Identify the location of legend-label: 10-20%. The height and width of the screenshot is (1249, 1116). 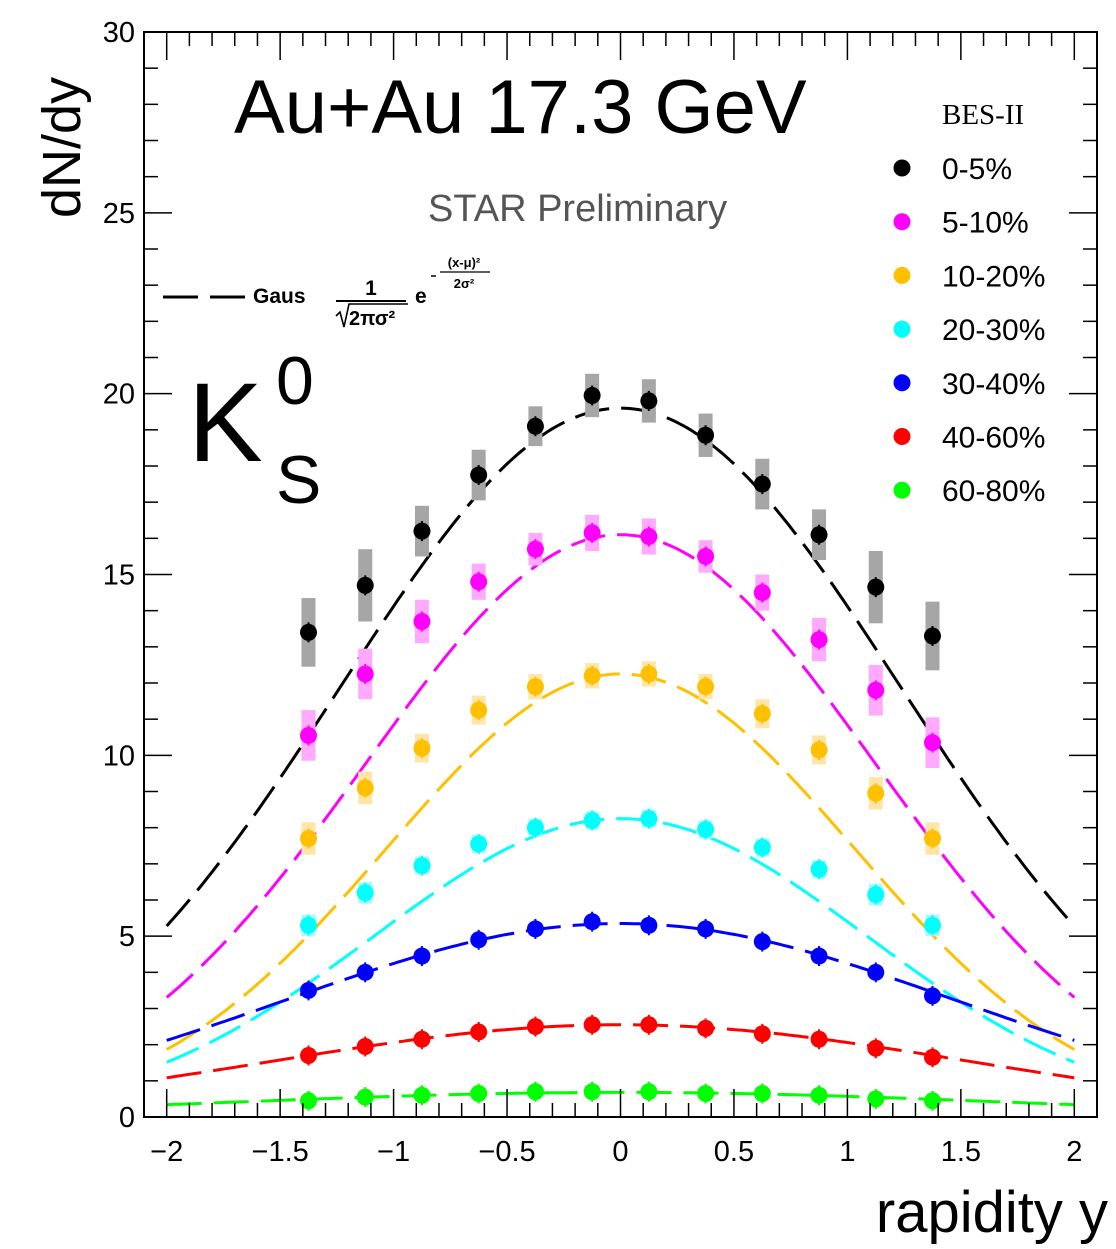
(993, 276).